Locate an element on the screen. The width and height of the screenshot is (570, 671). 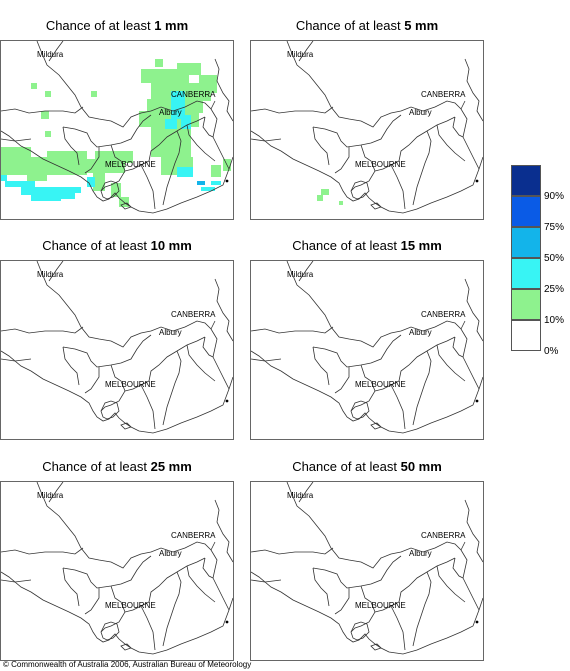
phillip-island is located at coordinates (376, 426).